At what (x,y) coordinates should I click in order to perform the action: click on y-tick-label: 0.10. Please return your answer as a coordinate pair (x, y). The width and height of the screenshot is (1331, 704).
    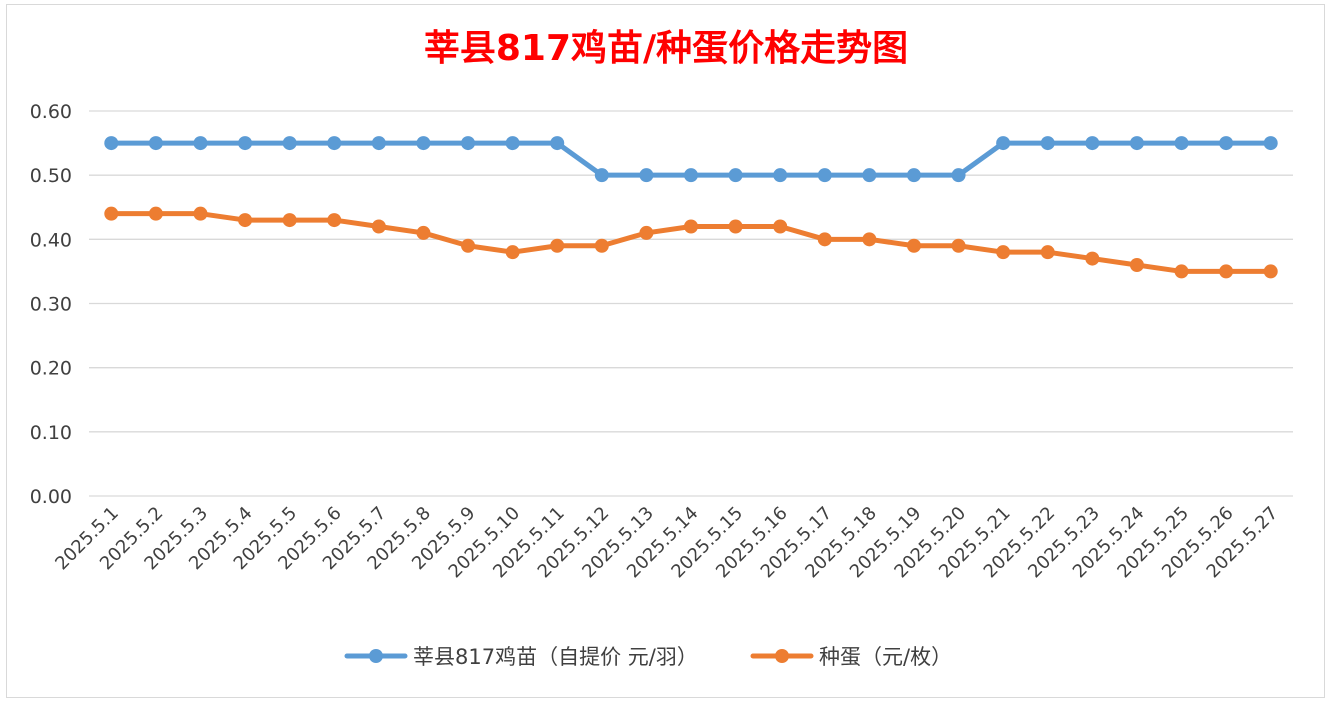
    Looking at the image, I should click on (51, 433).